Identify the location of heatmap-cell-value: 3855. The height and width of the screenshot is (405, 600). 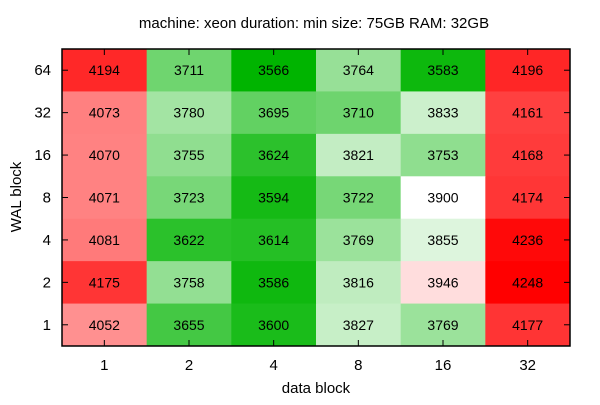
(442, 240).